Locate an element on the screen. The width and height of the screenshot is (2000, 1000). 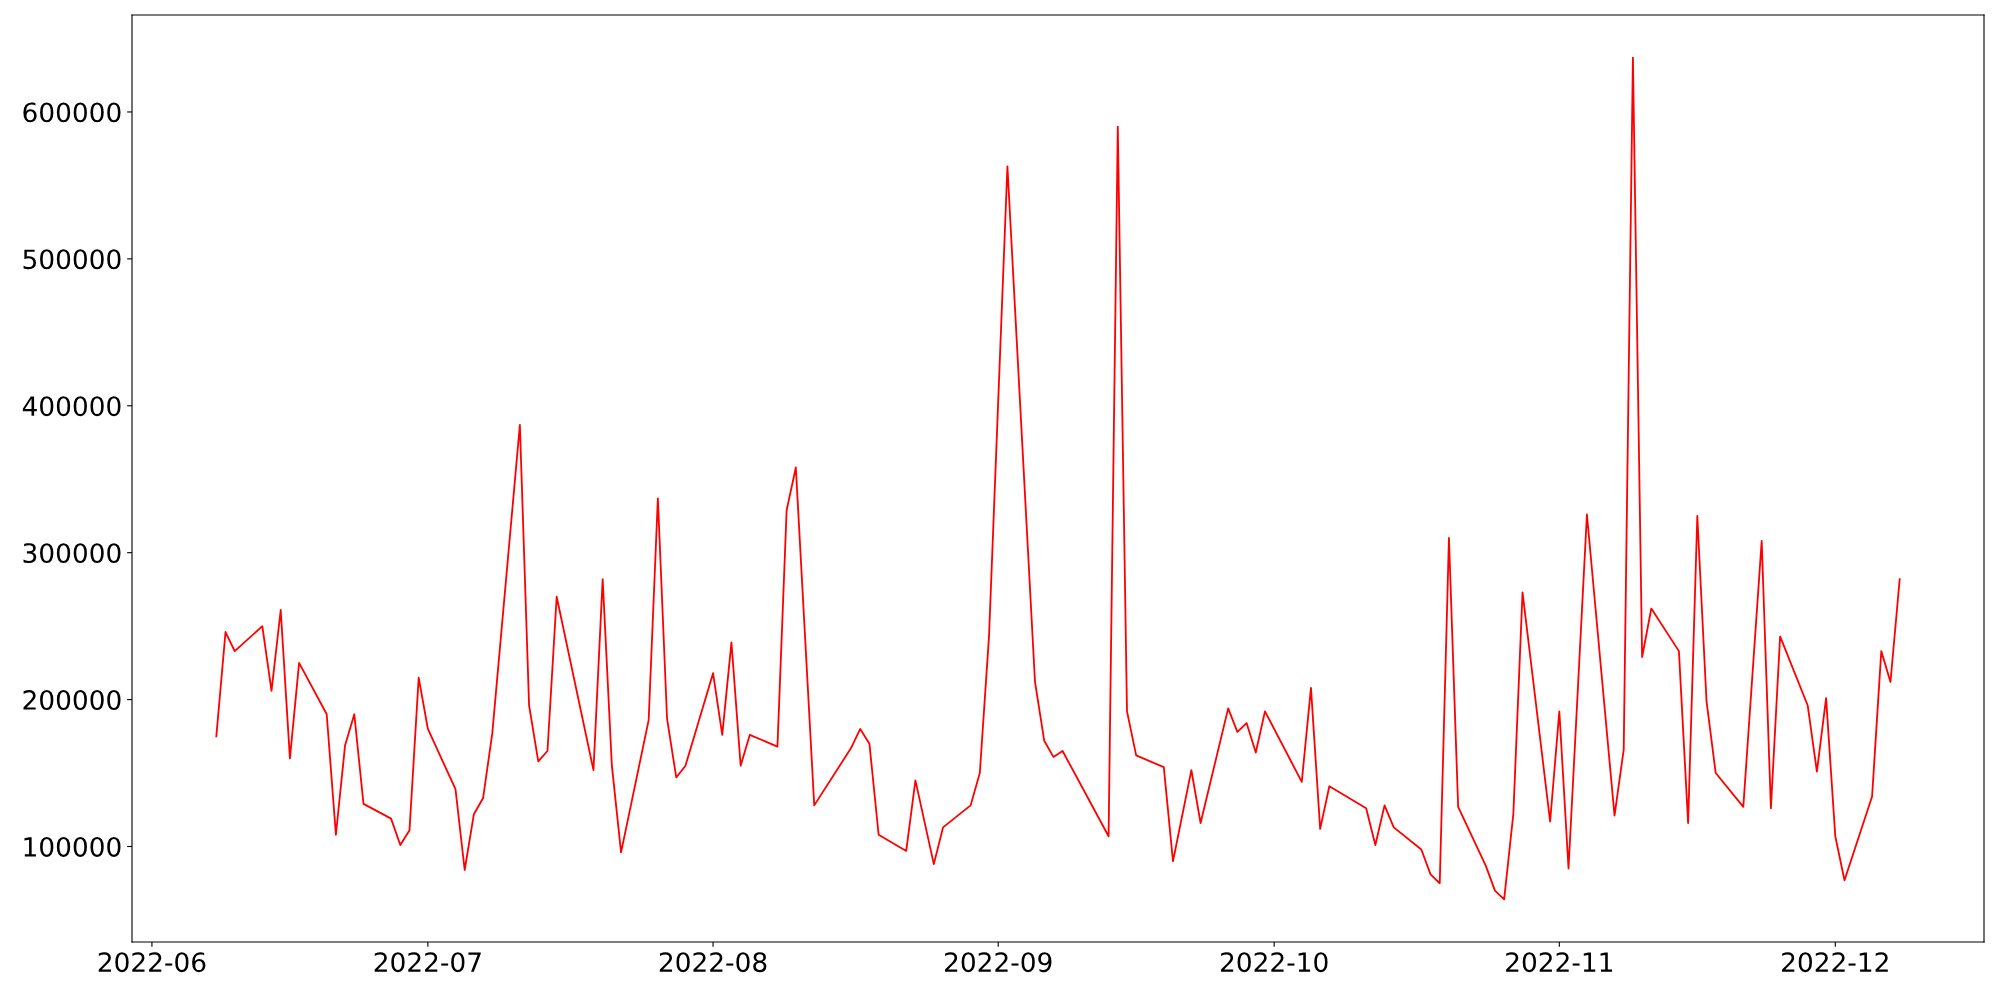
x-tick-label: 2022-06 is located at coordinates (152, 962).